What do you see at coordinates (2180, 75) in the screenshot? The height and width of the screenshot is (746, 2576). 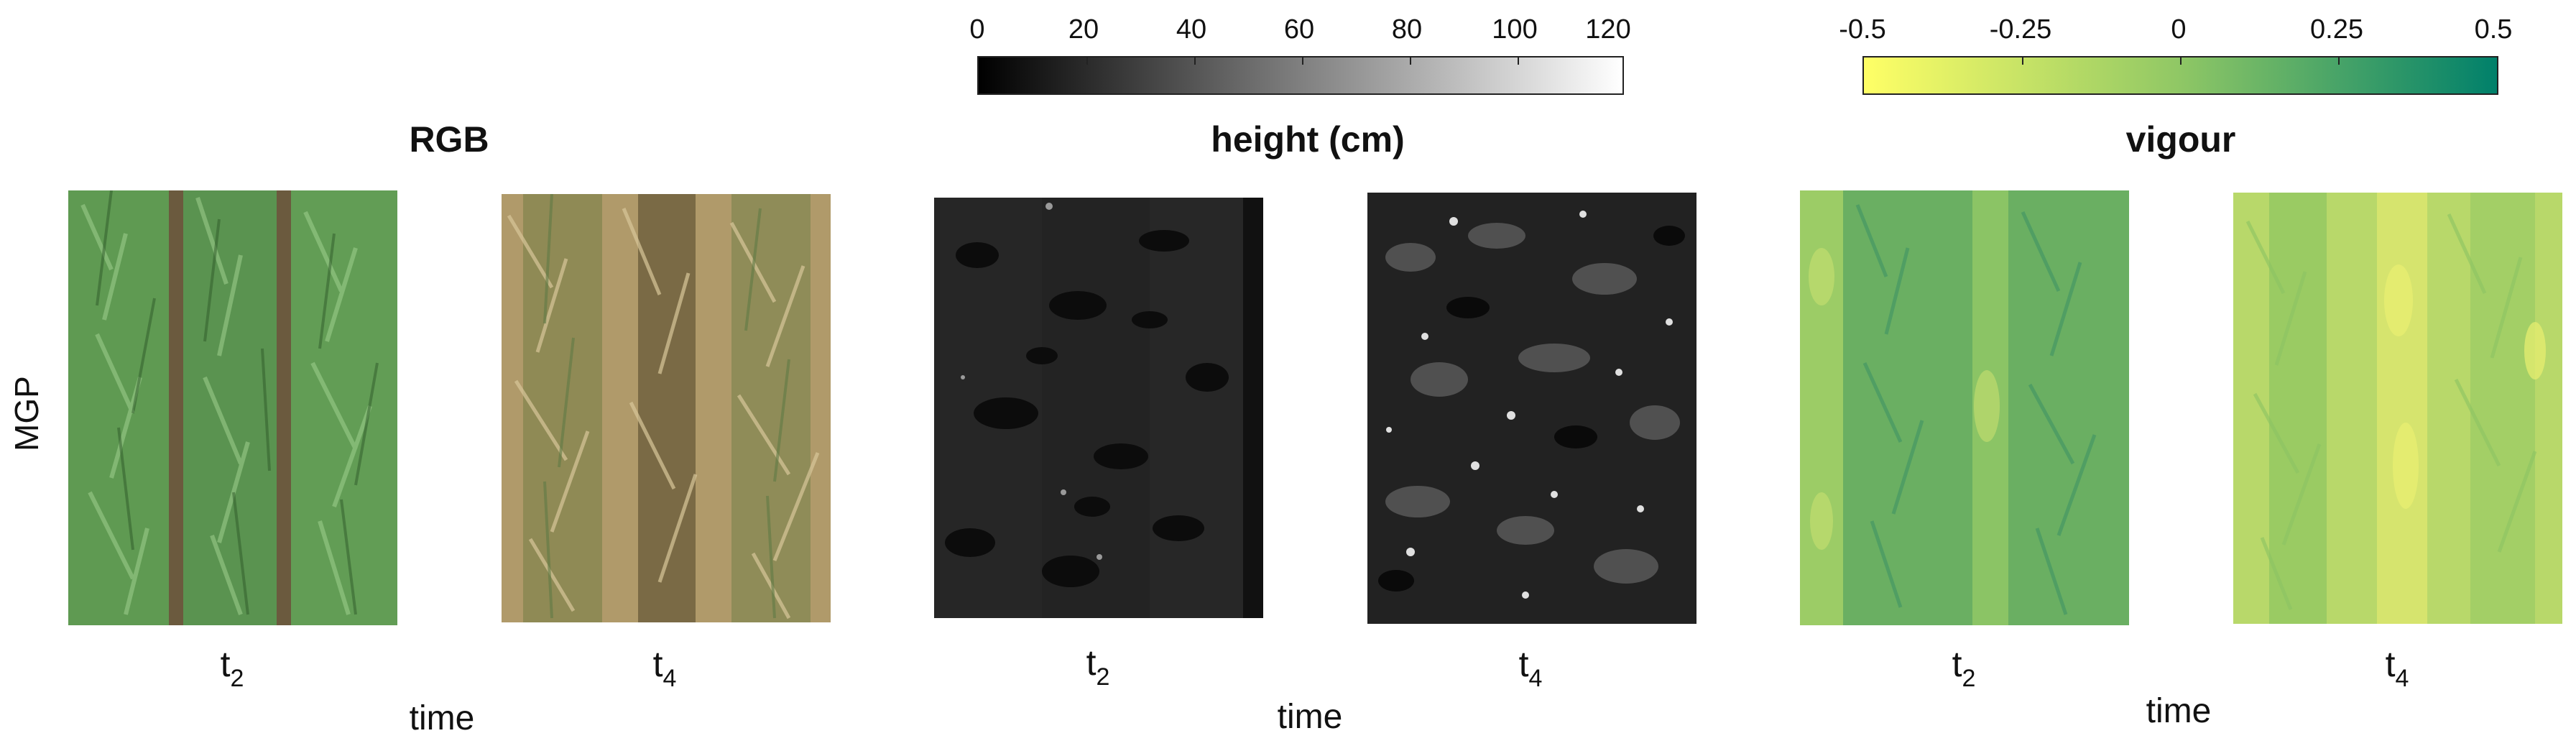 I see `vigour-colorbar-gradient` at bounding box center [2180, 75].